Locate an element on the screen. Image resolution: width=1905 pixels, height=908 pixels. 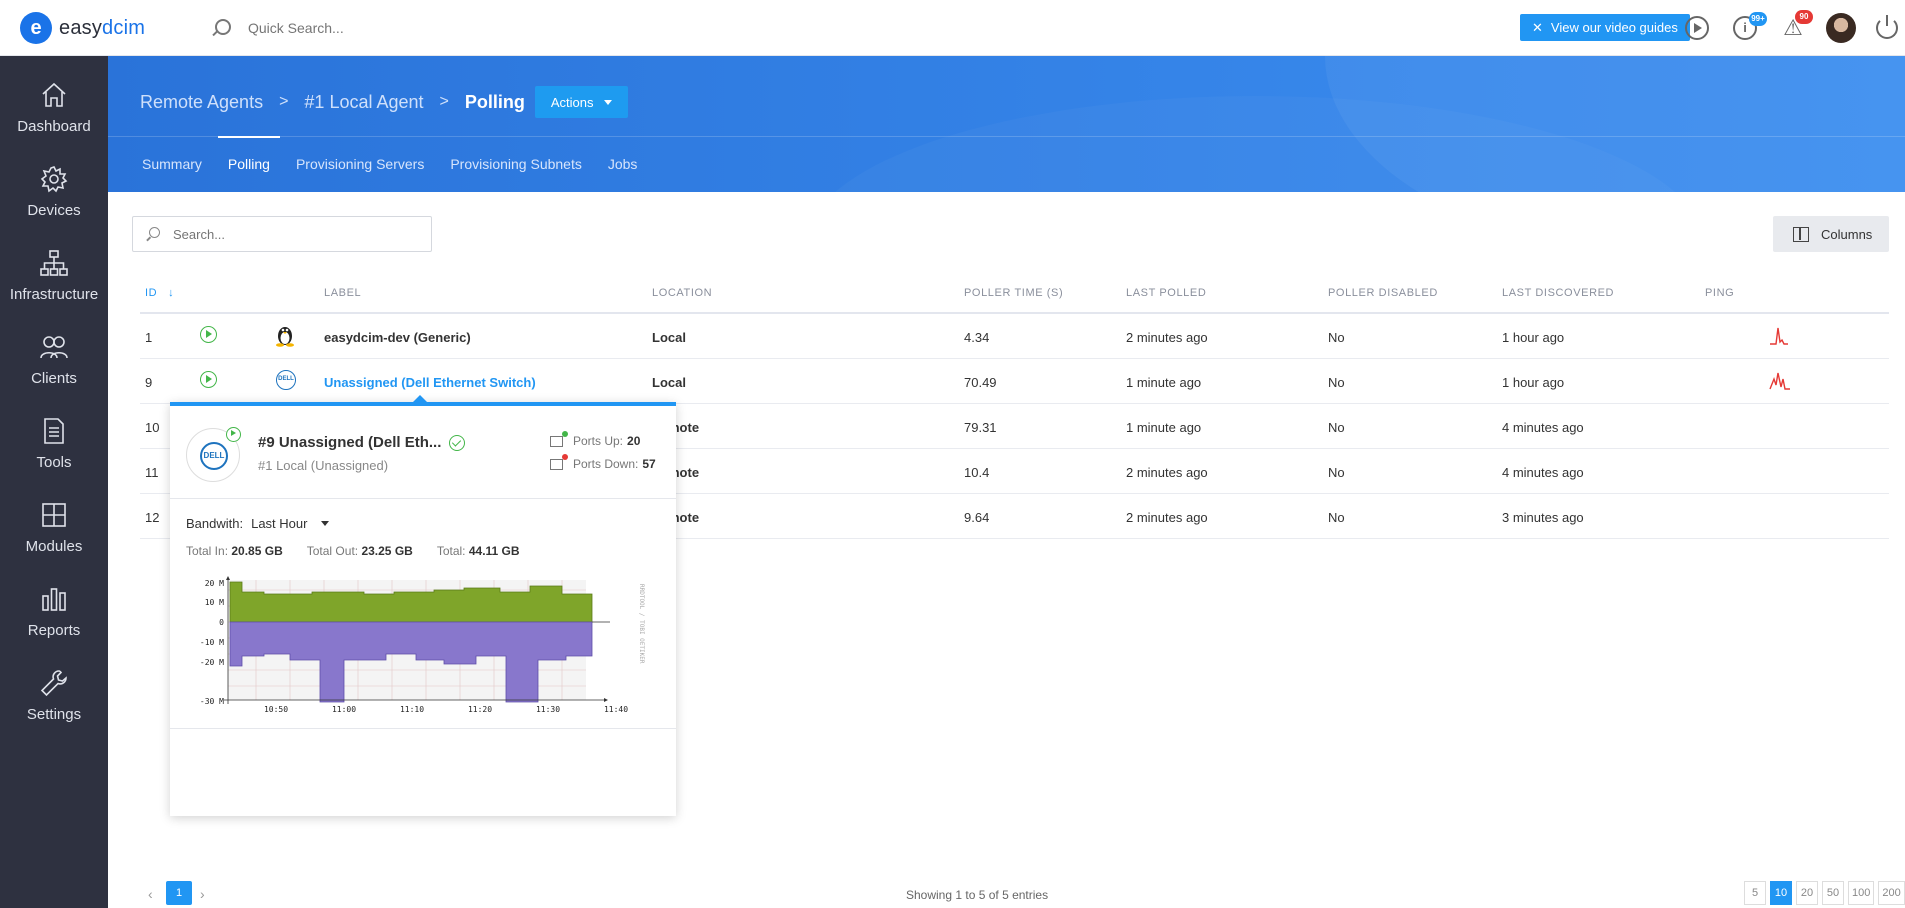
tab-polling: Polling is located at coordinates (248, 154).